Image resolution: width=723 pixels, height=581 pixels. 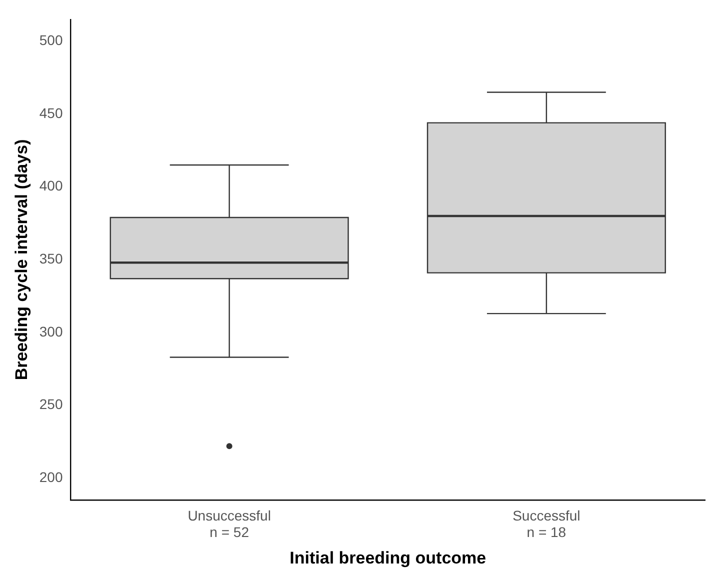 What do you see at coordinates (51, 186) in the screenshot?
I see `y-tick-label: 400` at bounding box center [51, 186].